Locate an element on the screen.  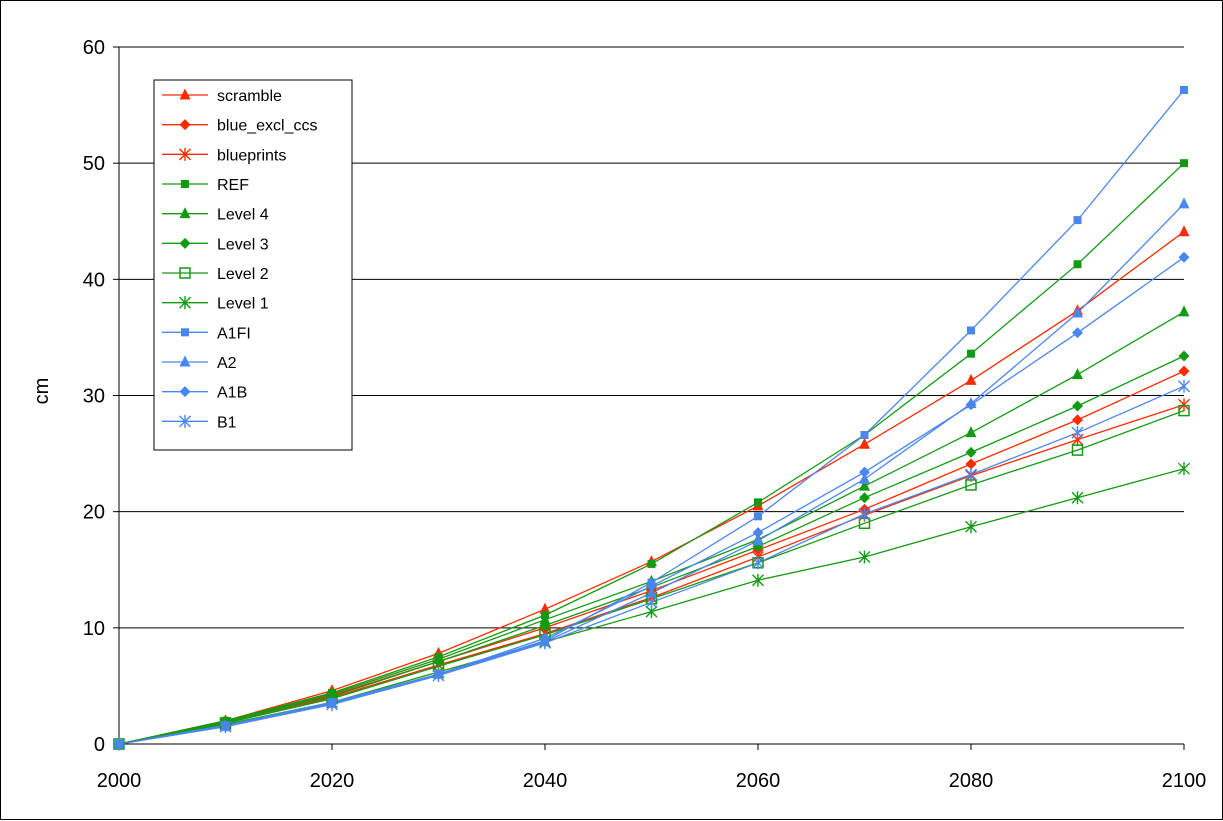
point-scramble-2080 is located at coordinates (971, 379).